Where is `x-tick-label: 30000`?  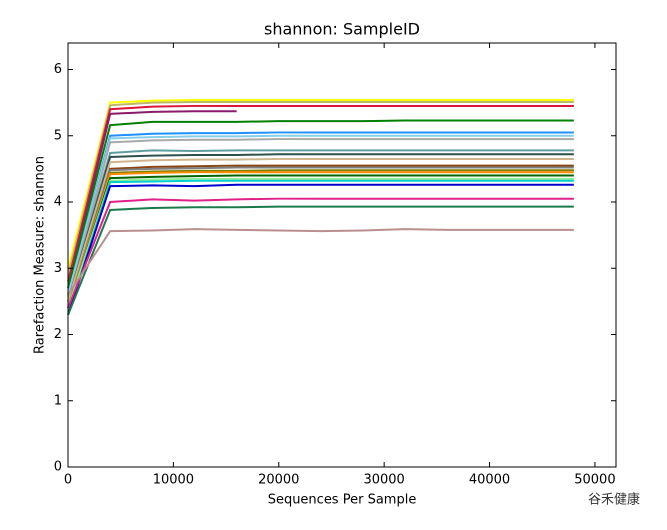
x-tick-label: 30000 is located at coordinates (383, 480).